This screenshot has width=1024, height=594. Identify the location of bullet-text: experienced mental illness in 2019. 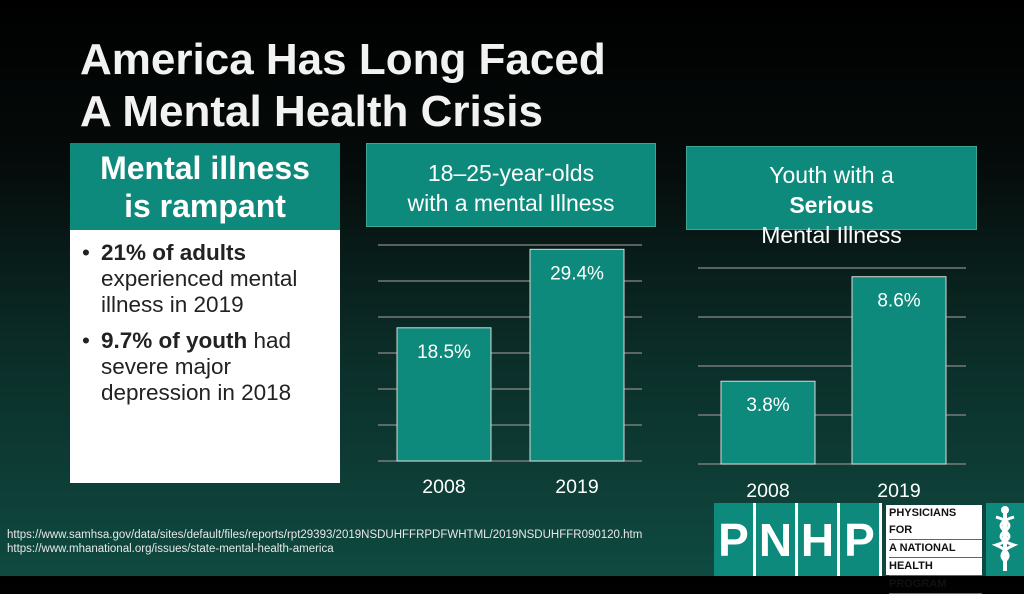
(199, 291).